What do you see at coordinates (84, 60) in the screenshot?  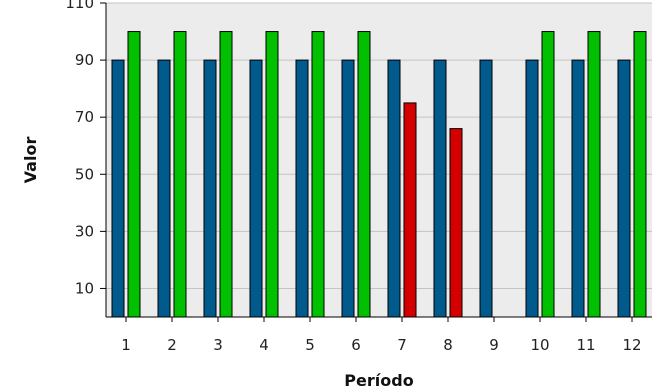 I see `y-tick-label: 90` at bounding box center [84, 60].